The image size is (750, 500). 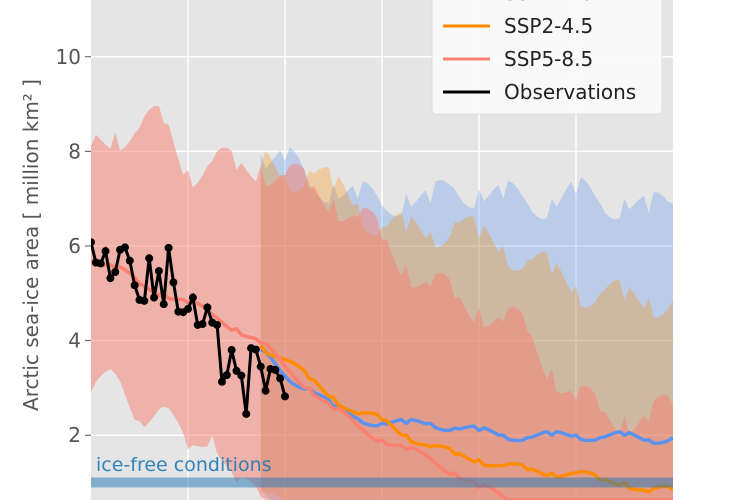 I want to click on legend-box, so click(x=547, y=57).